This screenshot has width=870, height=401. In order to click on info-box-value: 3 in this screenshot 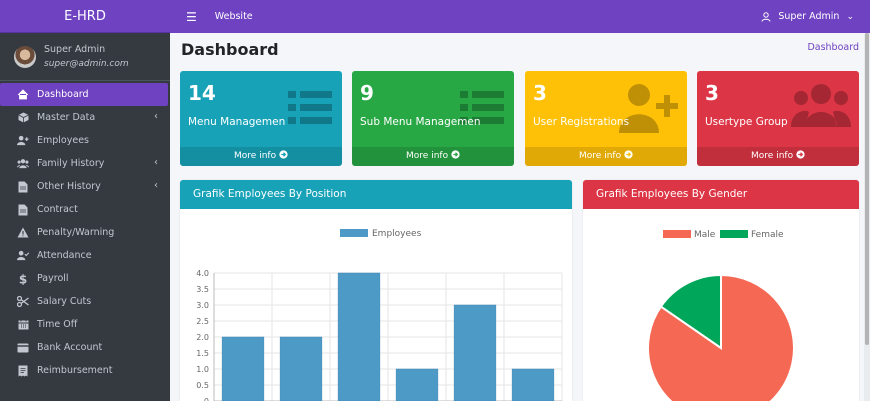, I will do `click(712, 93)`.